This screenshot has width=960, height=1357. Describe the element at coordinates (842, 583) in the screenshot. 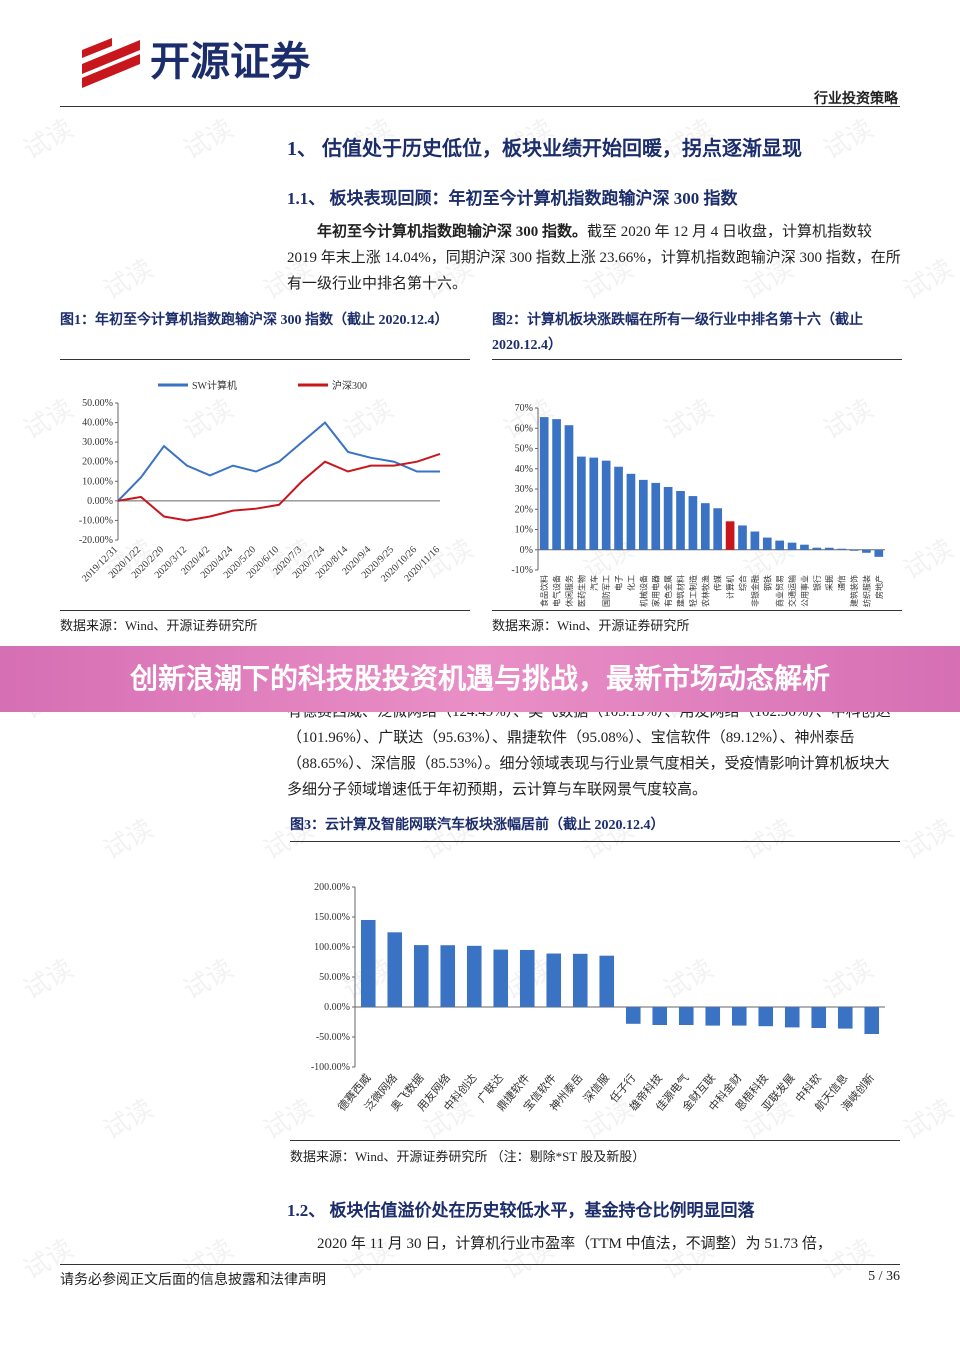

I see `x-tick-label: 通信` at that location.